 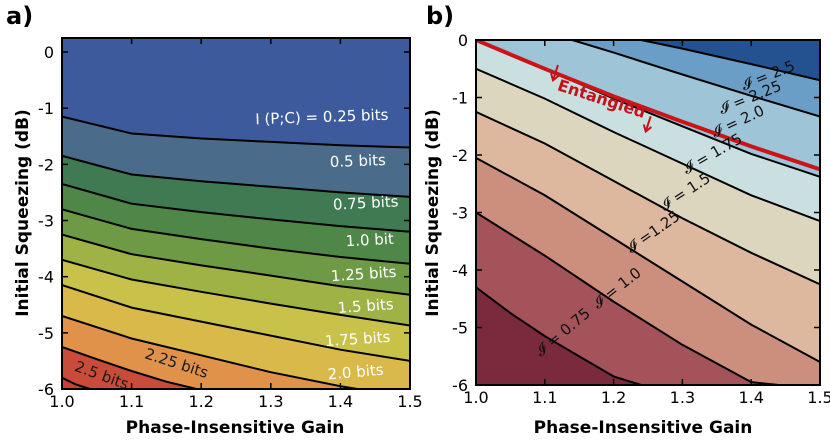 I want to click on panel-b-letter: b), so click(x=440, y=16).